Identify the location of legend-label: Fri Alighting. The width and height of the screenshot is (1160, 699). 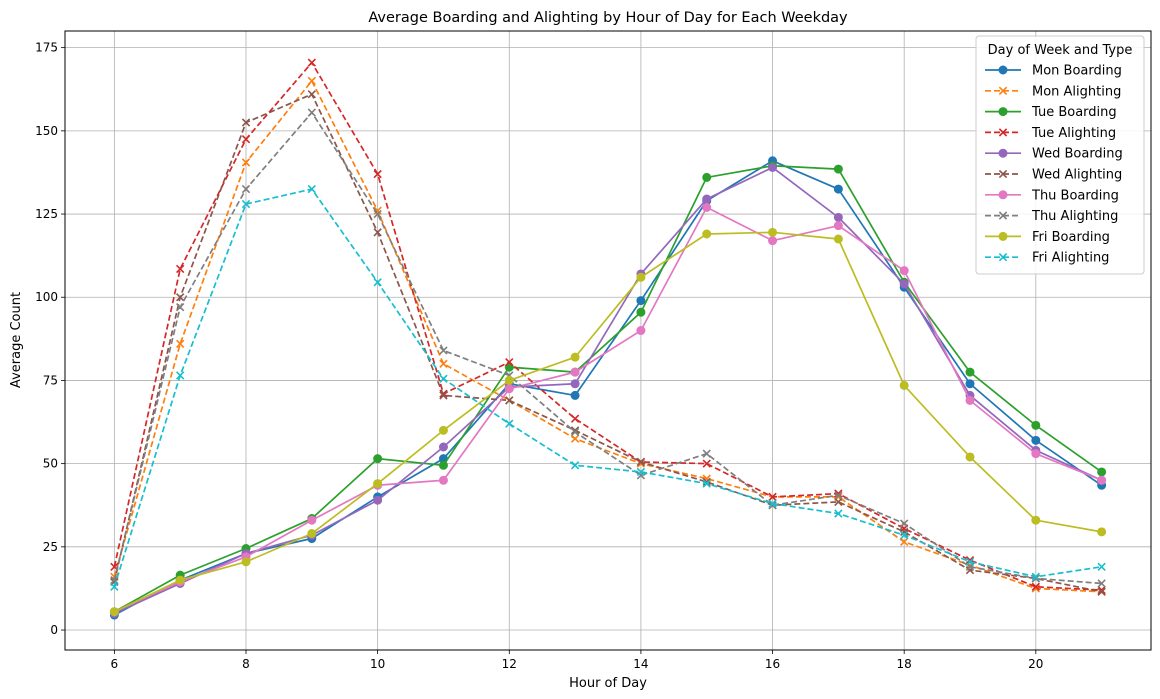
(1070, 258).